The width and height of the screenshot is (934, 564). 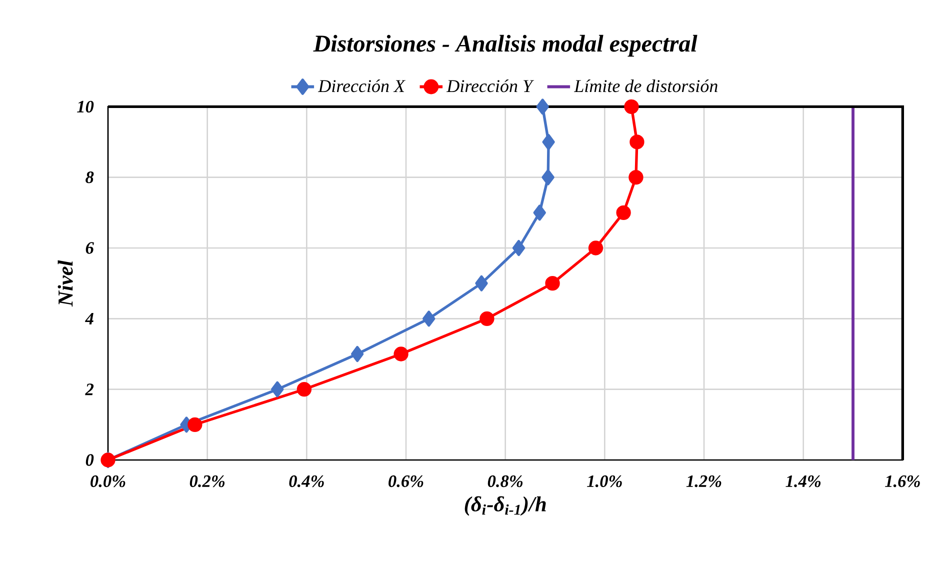 What do you see at coordinates (65, 283) in the screenshot?
I see `y-axis-title: Nivel` at bounding box center [65, 283].